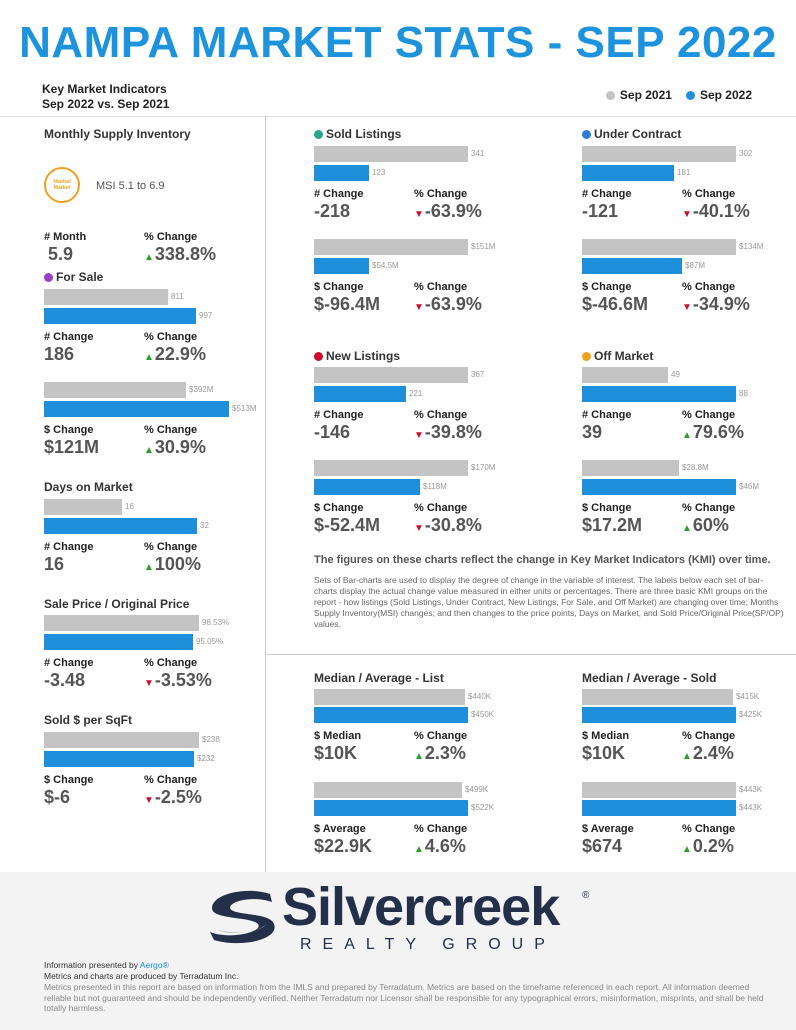 The height and width of the screenshot is (1030, 796). Describe the element at coordinates (441, 287) in the screenshot. I see `sold-volume-label2: % Change` at that location.